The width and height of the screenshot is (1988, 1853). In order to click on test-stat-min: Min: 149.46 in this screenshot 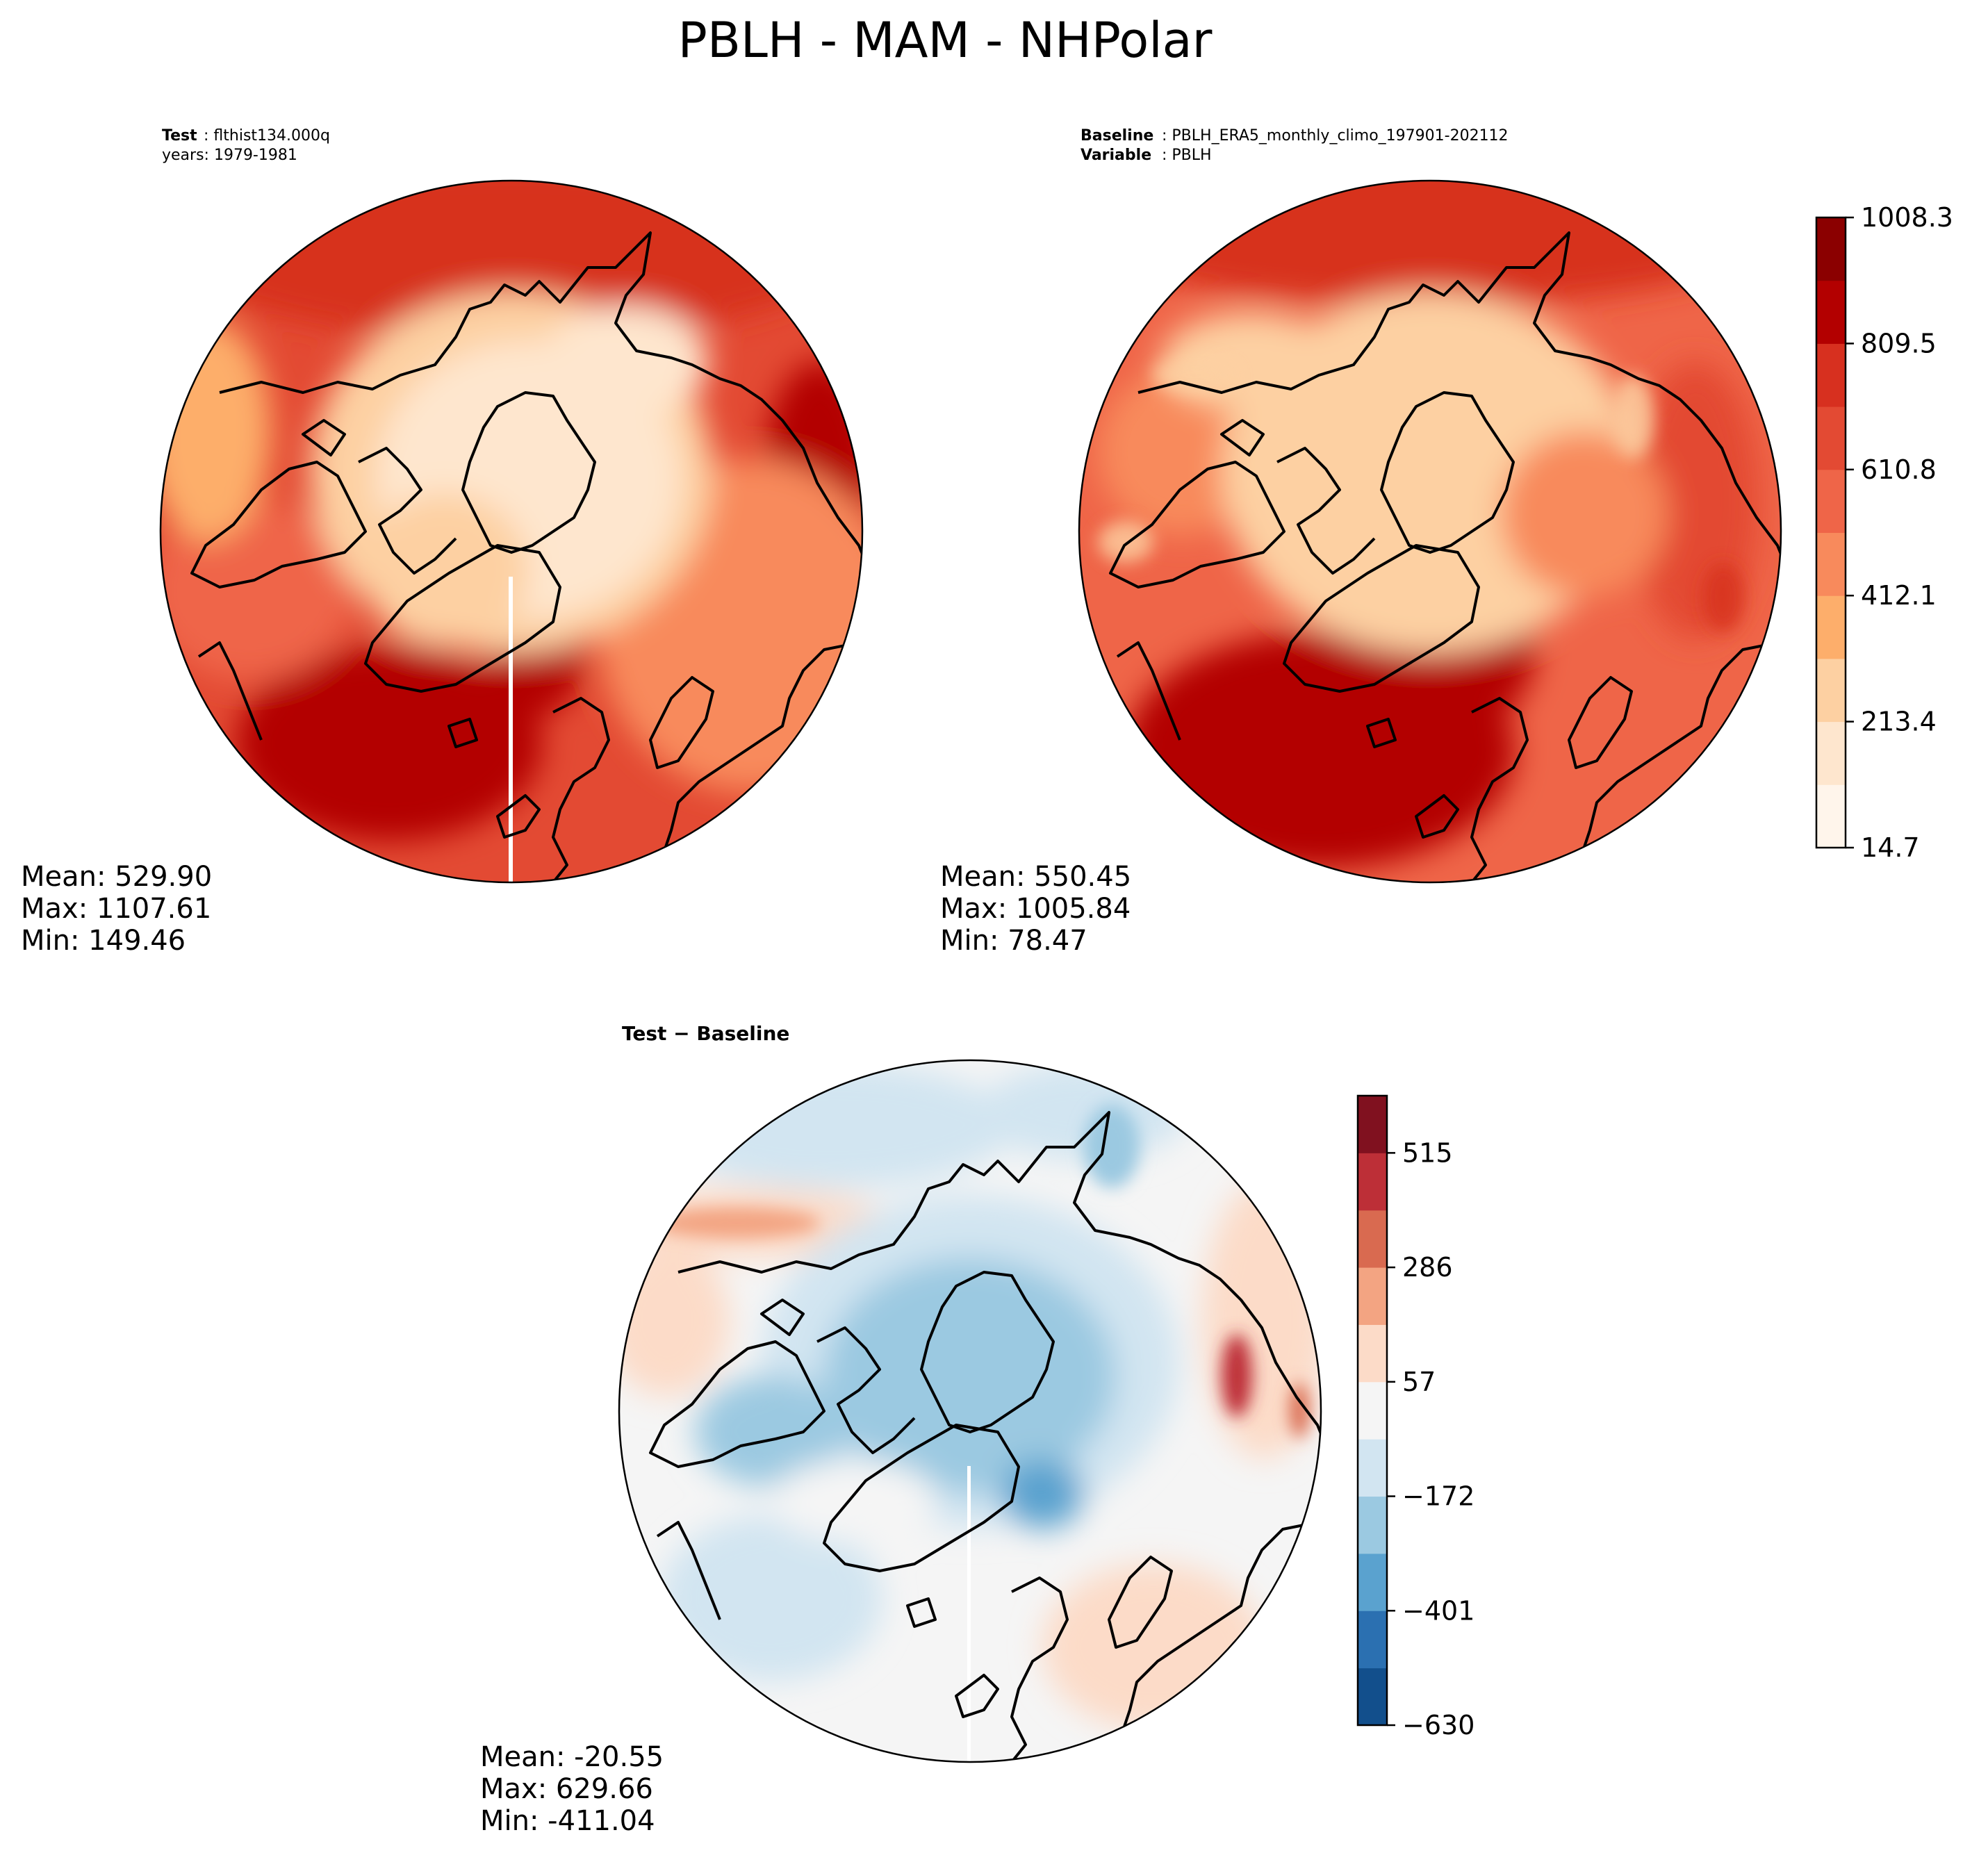, I will do `click(103, 941)`.